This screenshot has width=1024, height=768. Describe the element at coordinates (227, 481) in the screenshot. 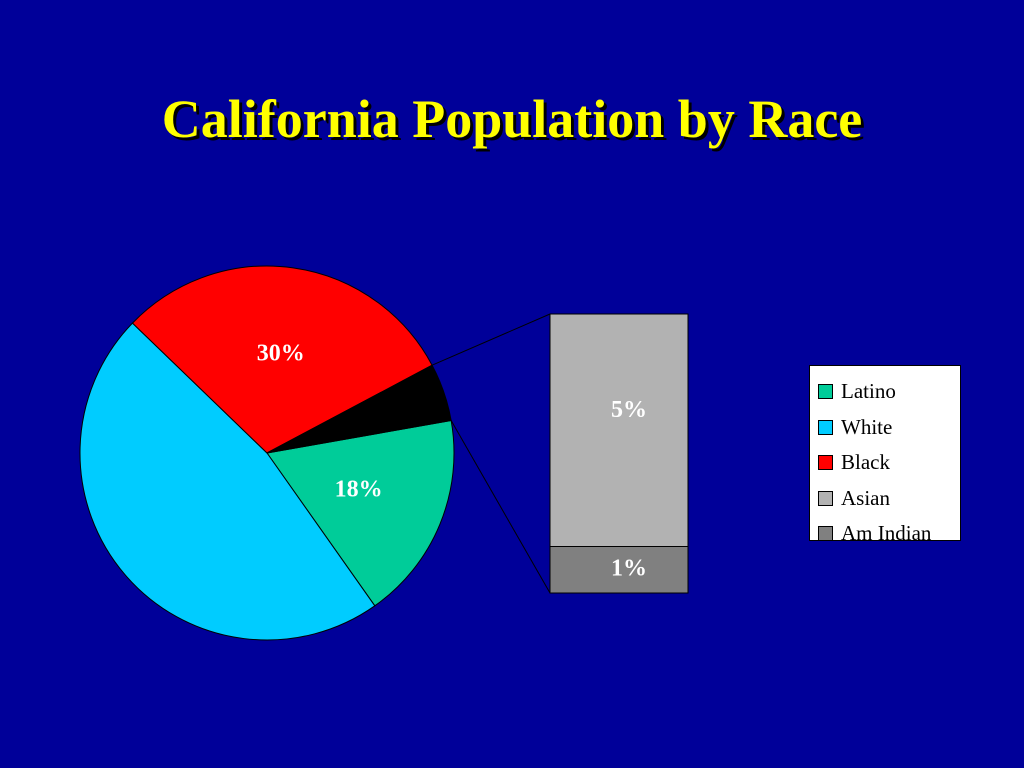

I see `pie-slice-white` at that location.